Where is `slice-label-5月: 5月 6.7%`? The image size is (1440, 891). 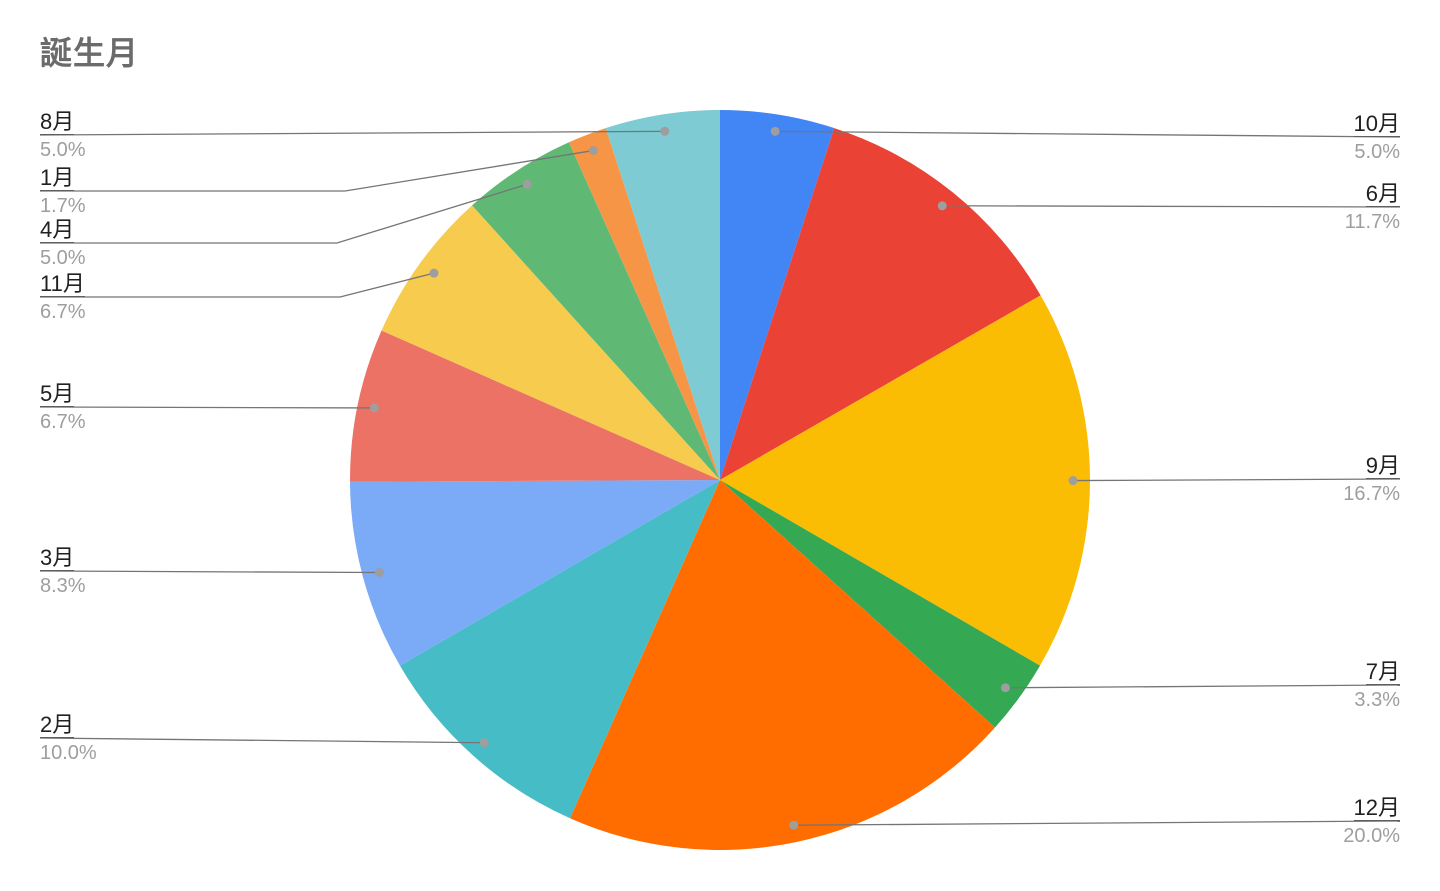 slice-label-5月: 5月 6.7% is located at coordinates (63, 407).